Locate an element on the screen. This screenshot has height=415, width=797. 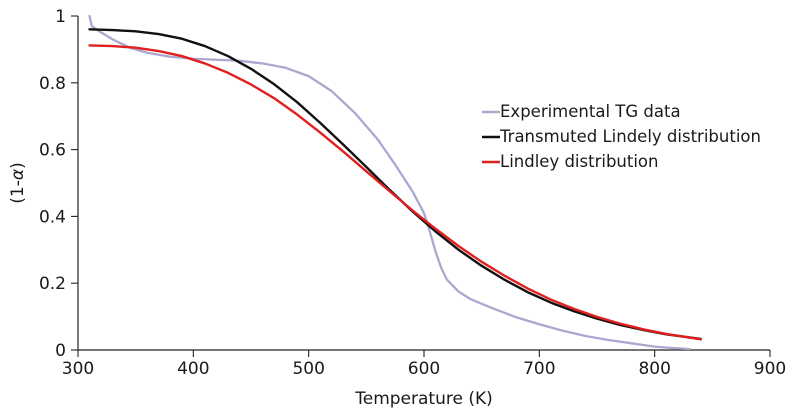
y-tick-label: 0.2 is located at coordinates (52, 284).